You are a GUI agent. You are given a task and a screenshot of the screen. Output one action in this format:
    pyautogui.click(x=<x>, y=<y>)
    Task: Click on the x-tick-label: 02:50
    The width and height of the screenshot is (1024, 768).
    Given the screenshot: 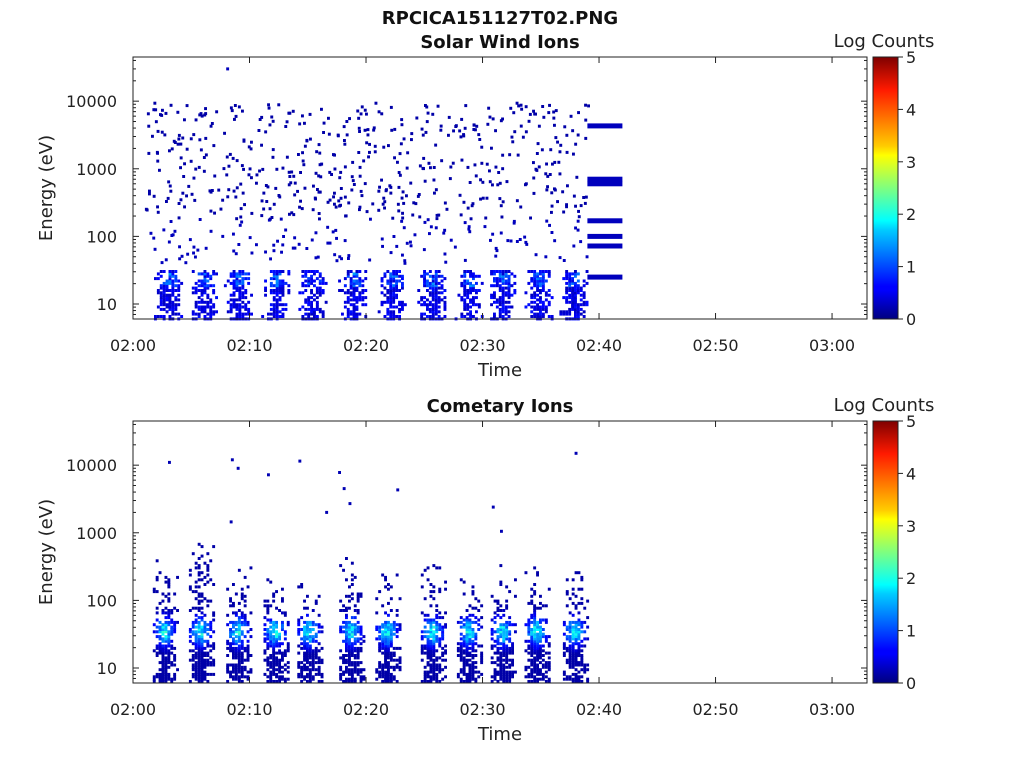 What is the action you would take?
    pyautogui.click(x=715, y=709)
    